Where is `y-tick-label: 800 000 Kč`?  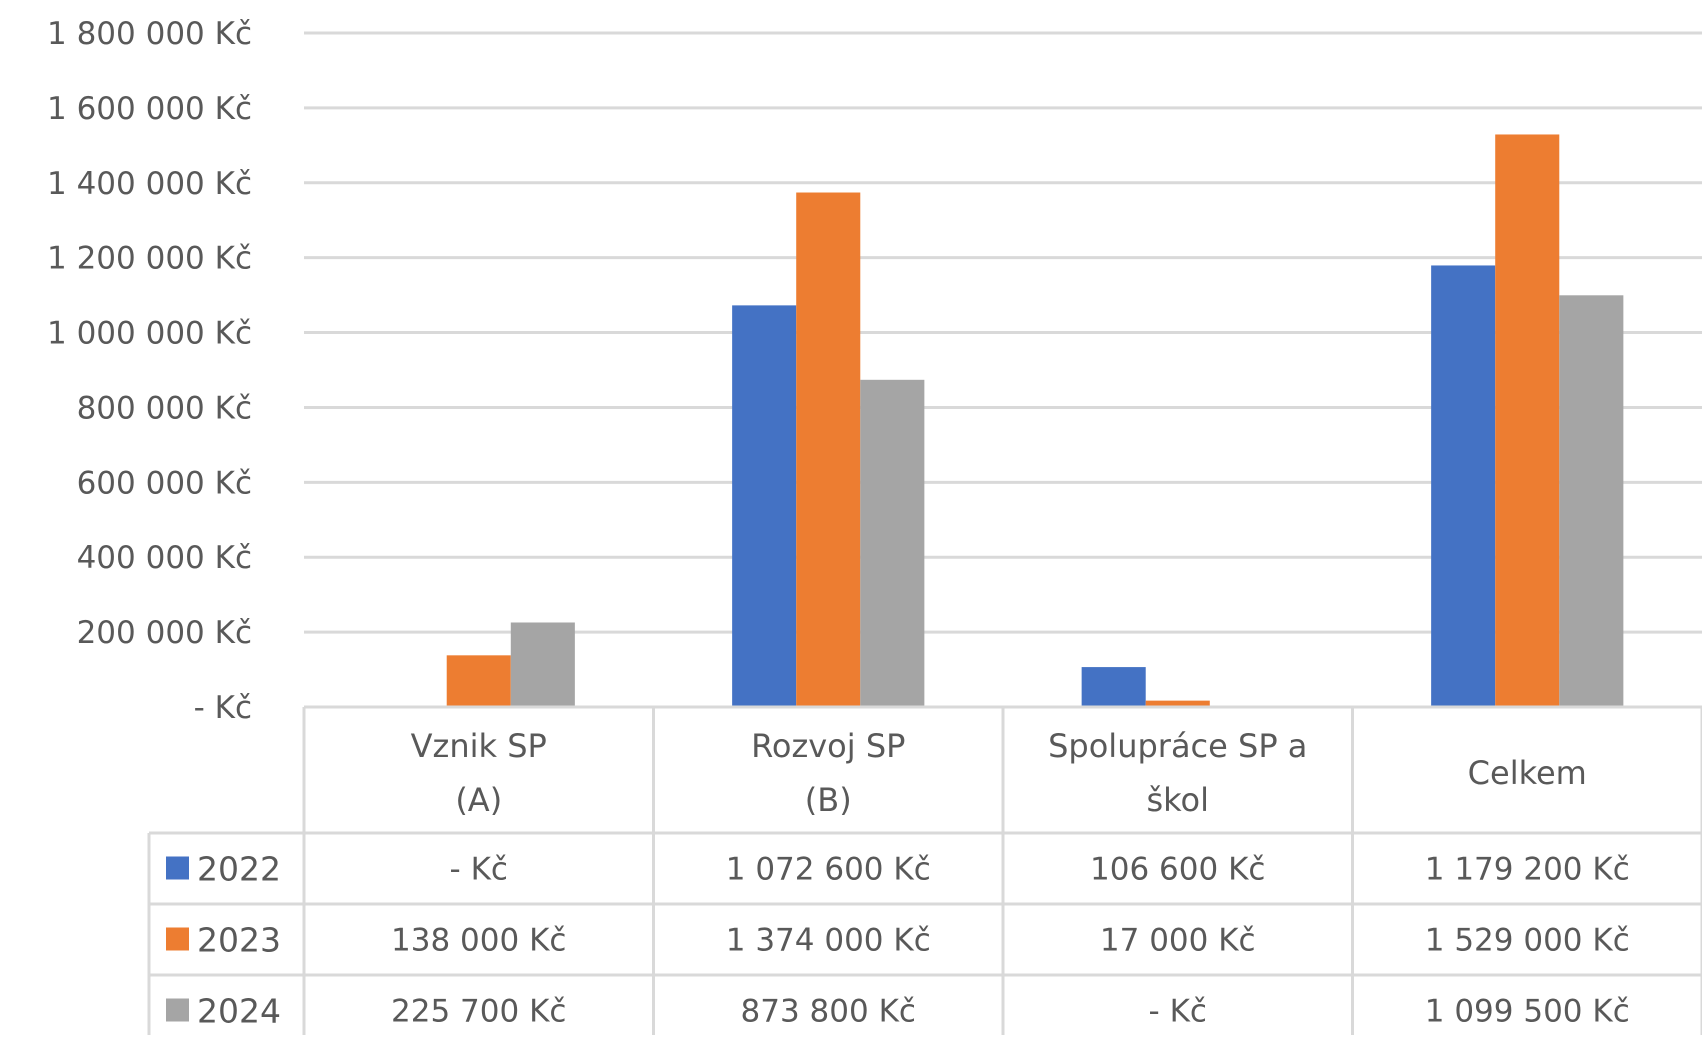 y-tick-label: 800 000 Kč is located at coordinates (164, 408).